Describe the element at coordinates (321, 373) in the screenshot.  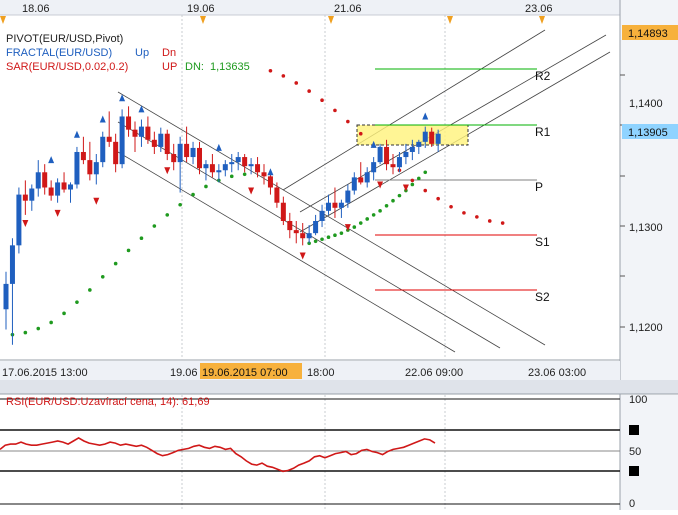
I see `bottom-axis-label: 18:00` at that location.